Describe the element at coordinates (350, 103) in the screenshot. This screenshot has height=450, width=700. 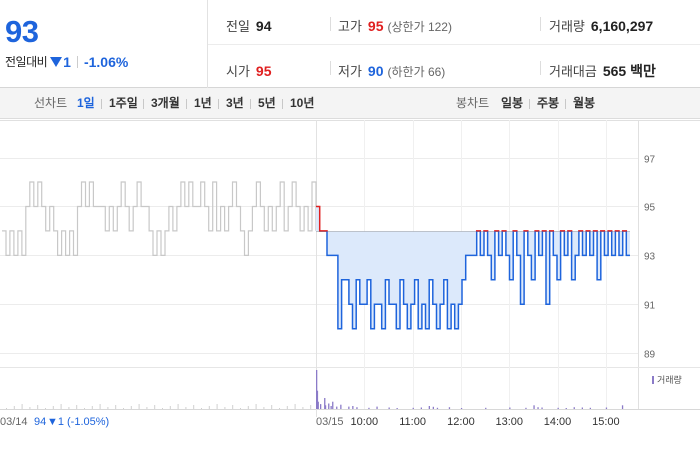
I see `period-selector-bar: 선차트 1일 1주일 3개월 1년 3년 5년 10년 봉차트 일봉 주봉 월봉` at that location.